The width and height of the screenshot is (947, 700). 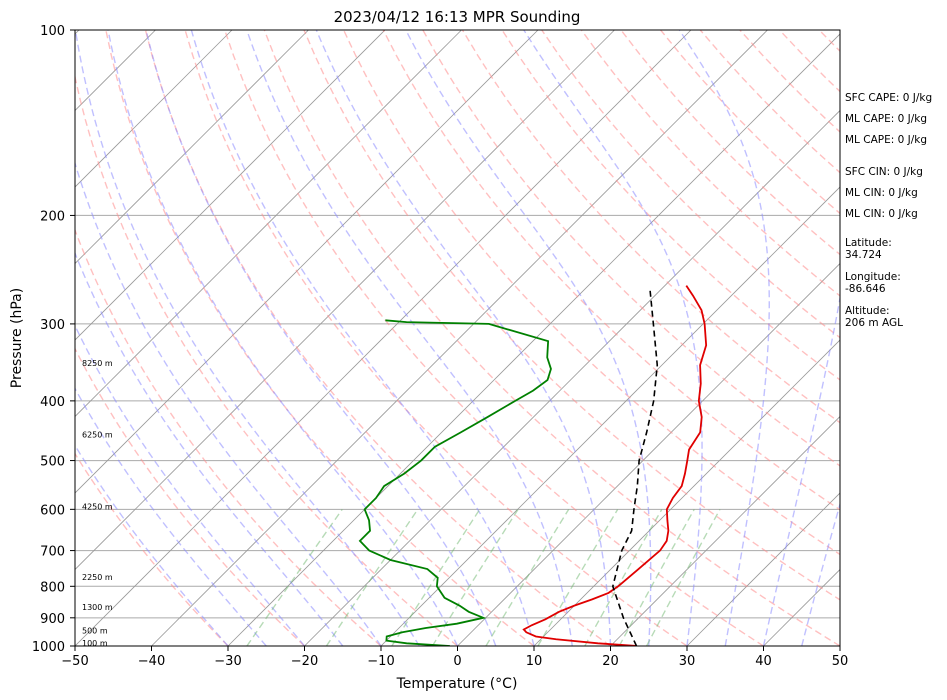 What do you see at coordinates (95, 630) in the screenshot?
I see `height-label: 500 m` at bounding box center [95, 630].